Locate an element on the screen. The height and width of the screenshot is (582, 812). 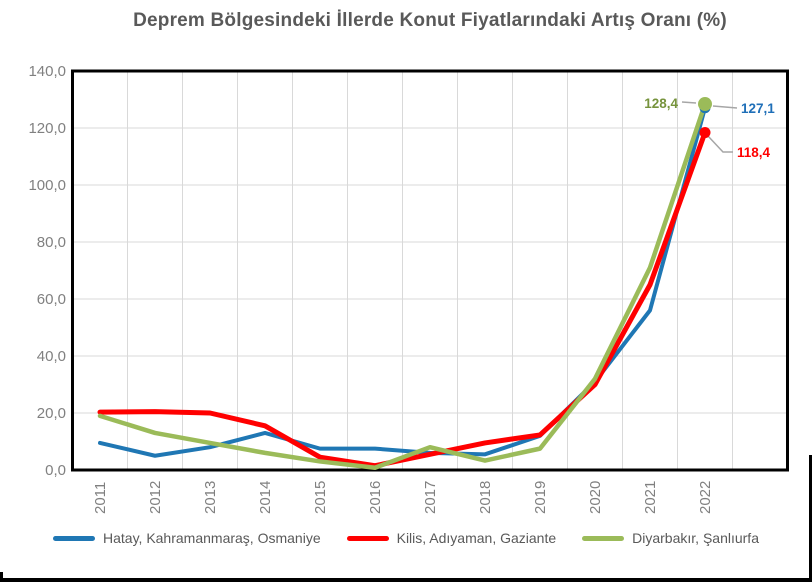
y-tick-label: 20,0 is located at coordinates (51, 413).